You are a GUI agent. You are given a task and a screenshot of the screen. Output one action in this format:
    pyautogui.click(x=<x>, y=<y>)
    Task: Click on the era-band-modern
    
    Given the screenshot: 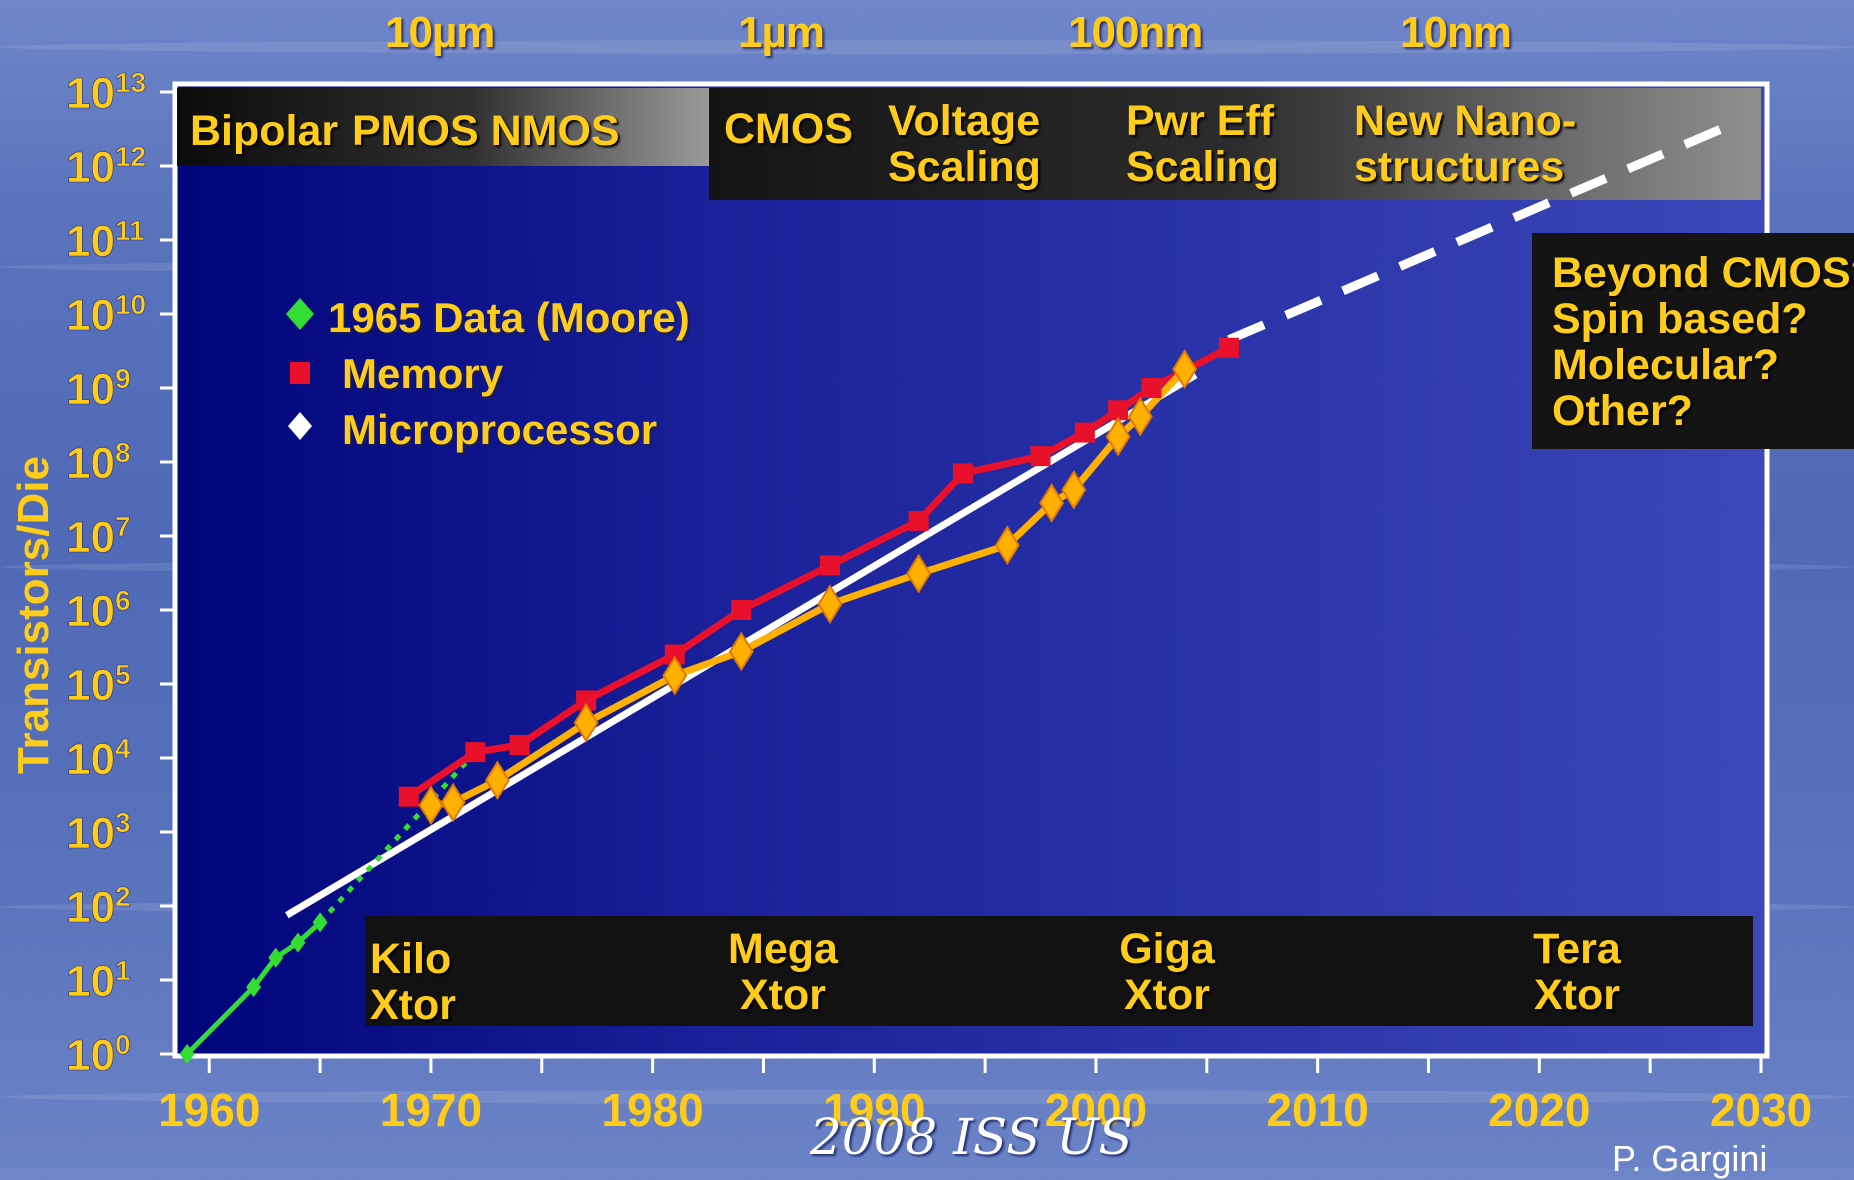 What is the action you would take?
    pyautogui.click(x=1235, y=144)
    